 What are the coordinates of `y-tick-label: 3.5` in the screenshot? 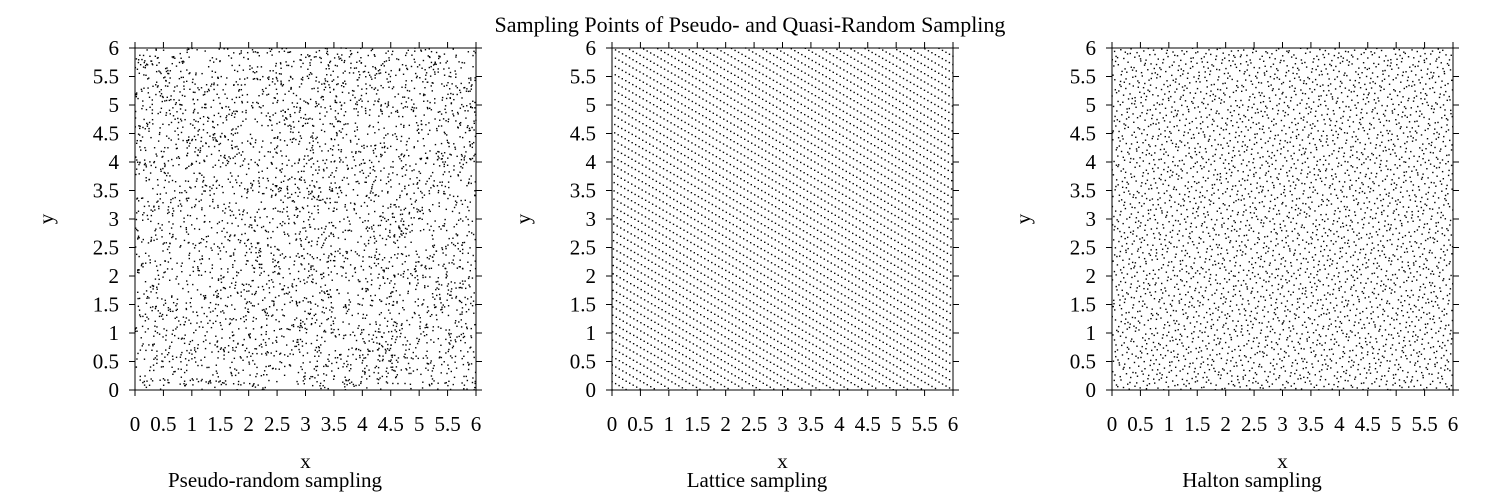 It's located at (583, 191).